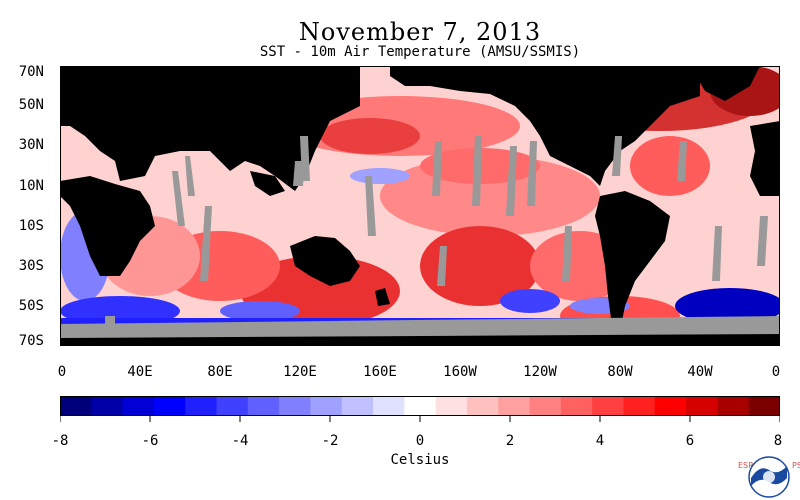 Image resolution: width=800 pixels, height=500 pixels. Describe the element at coordinates (31, 266) in the screenshot. I see `lat-label-30s: 30S` at that location.